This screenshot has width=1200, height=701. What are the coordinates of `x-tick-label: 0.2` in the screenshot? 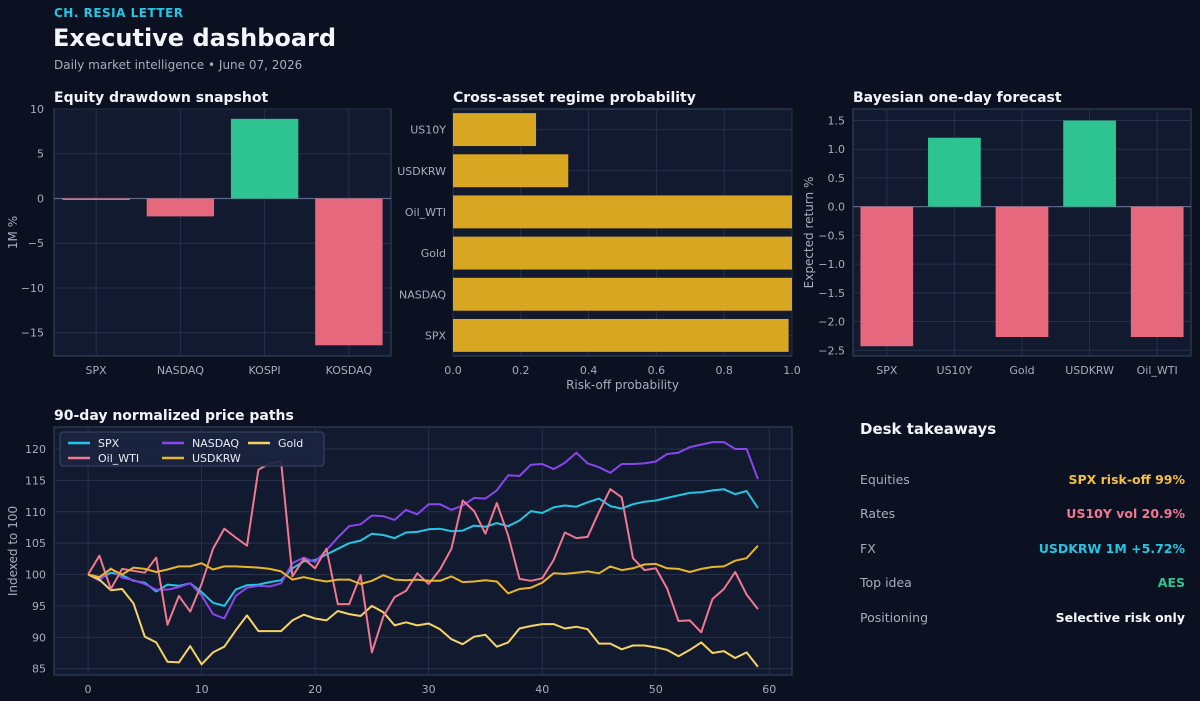 It's located at (521, 370).